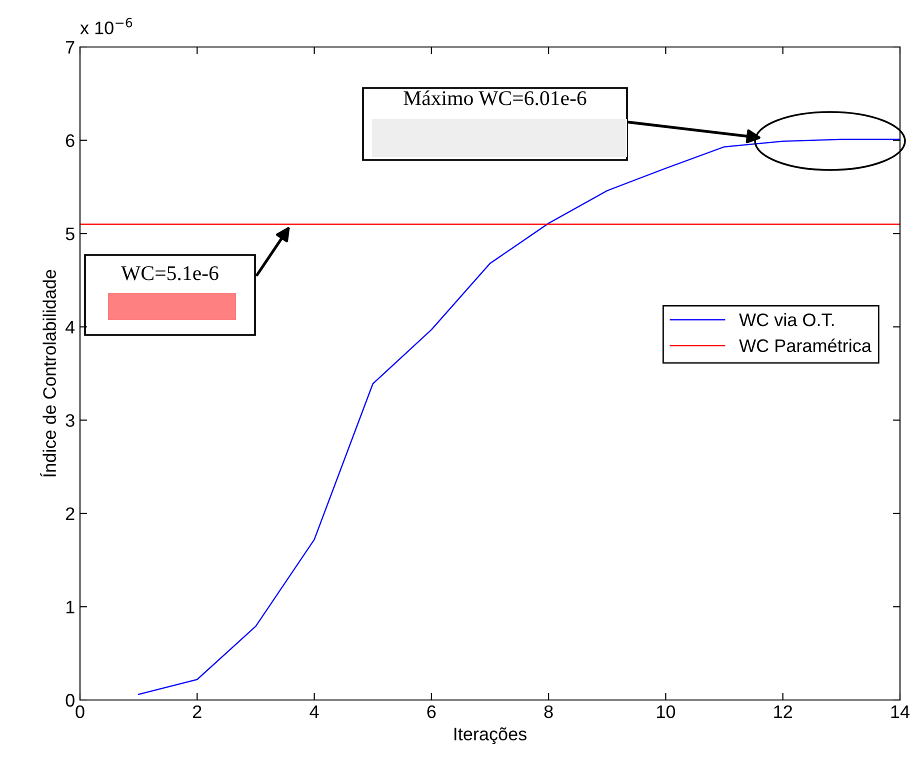  I want to click on annotation: Máximo WC=6.01e-6, so click(495, 98).